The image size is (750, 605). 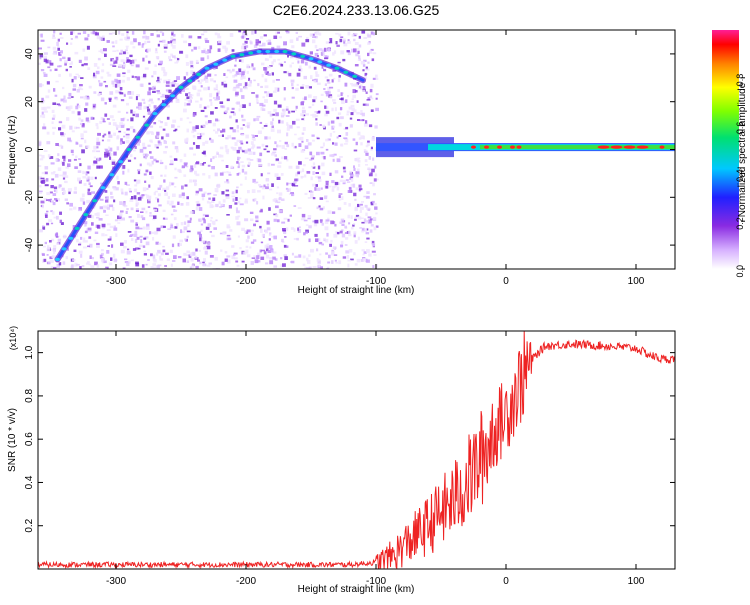 I want to click on colorbar-tick-label: 0.2, so click(x=740, y=223).